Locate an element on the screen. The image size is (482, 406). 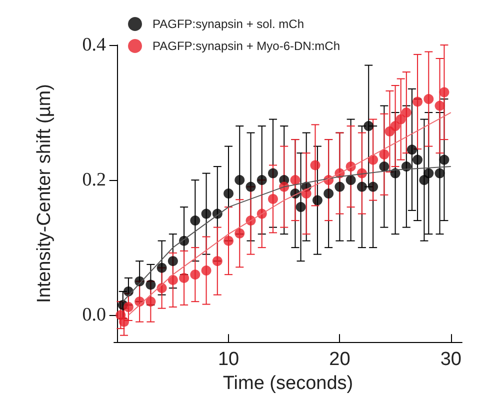
x-axis-title: Time (seconds) is located at coordinates (288, 383).